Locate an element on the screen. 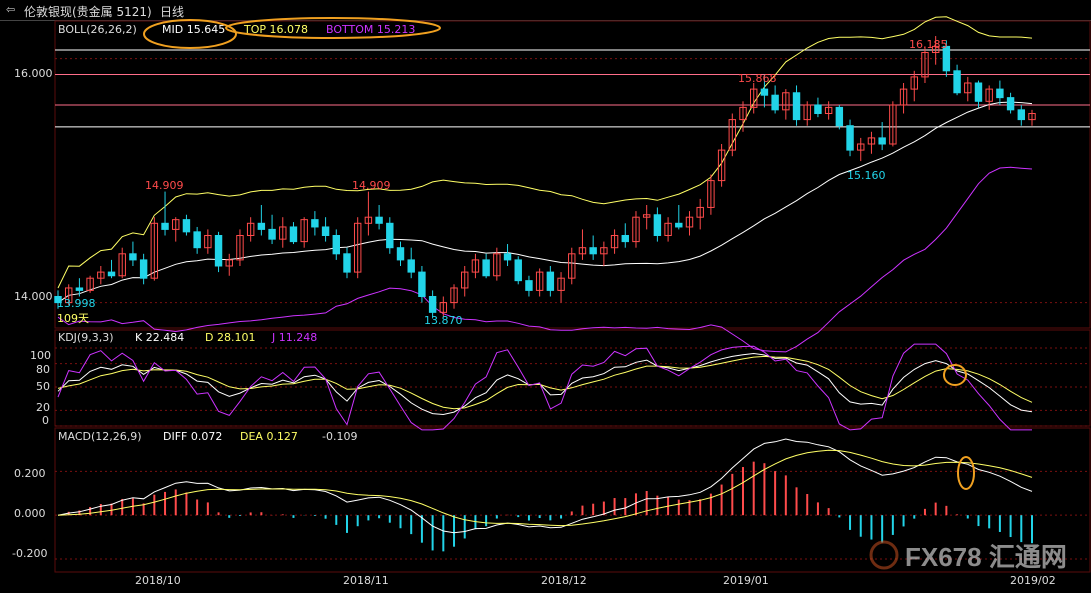 The image size is (1091, 593). macd-cross-highlight is located at coordinates (966, 473).